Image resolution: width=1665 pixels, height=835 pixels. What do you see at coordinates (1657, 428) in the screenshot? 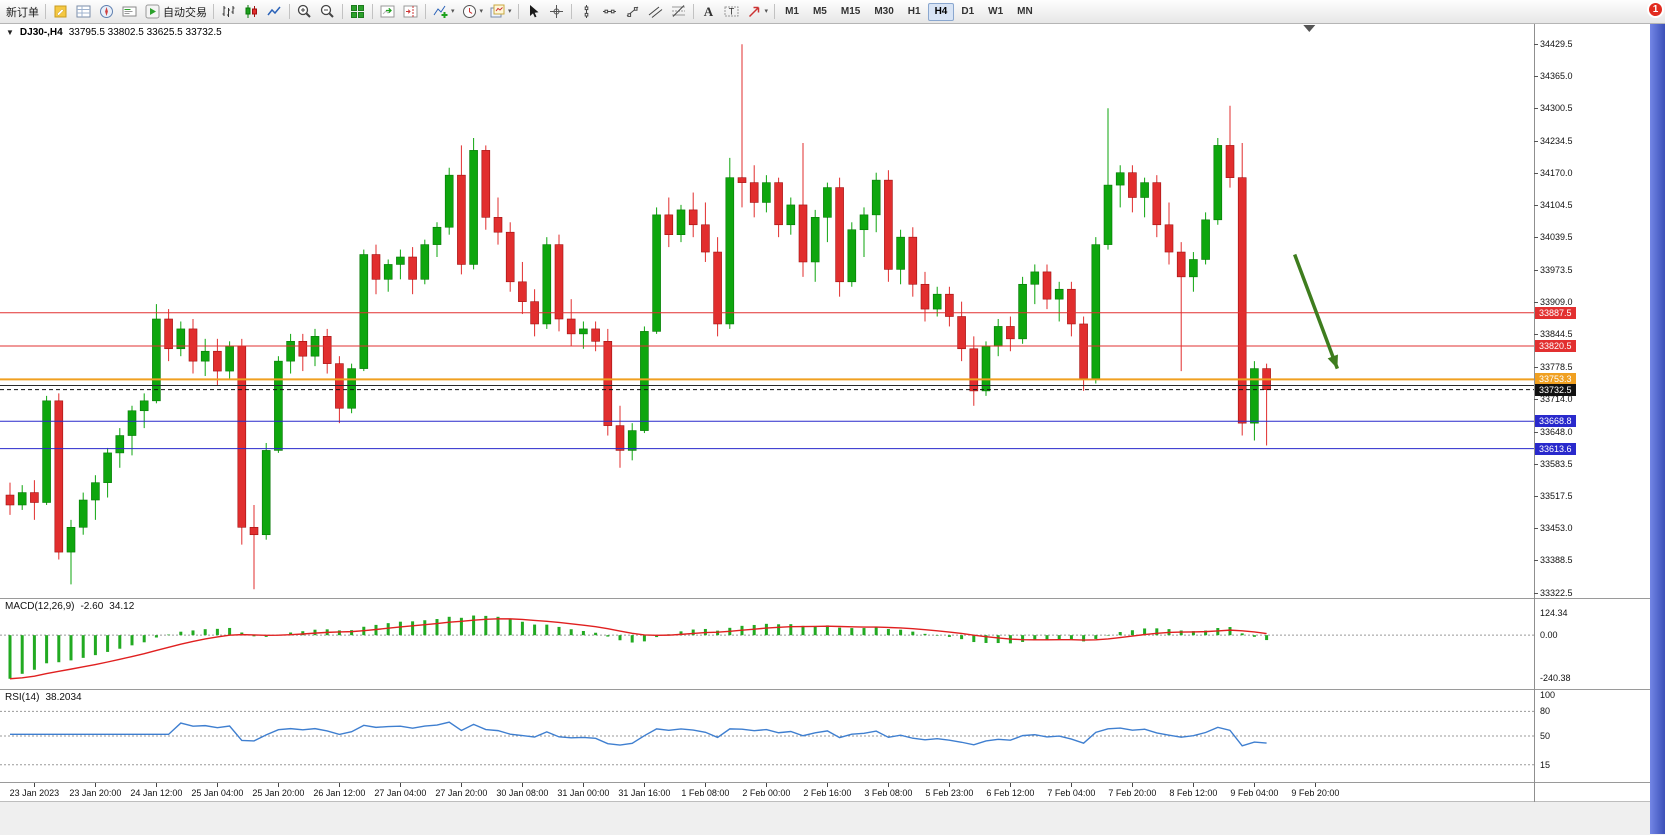
I see `vertical-scrollbar` at bounding box center [1657, 428].